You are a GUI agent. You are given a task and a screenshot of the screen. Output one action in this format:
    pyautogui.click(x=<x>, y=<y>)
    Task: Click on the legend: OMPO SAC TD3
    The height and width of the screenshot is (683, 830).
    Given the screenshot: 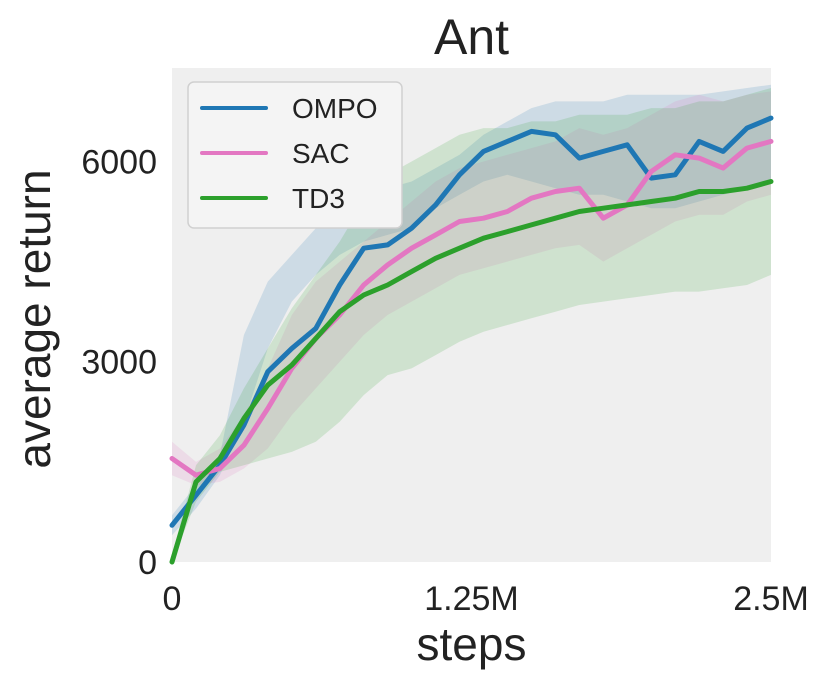 What is the action you would take?
    pyautogui.click(x=295, y=155)
    